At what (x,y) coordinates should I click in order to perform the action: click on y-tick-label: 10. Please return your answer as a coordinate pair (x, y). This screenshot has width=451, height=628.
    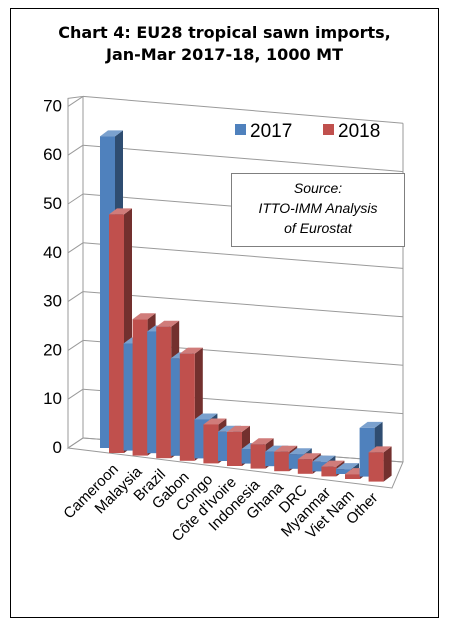
    Looking at the image, I should click on (52, 398).